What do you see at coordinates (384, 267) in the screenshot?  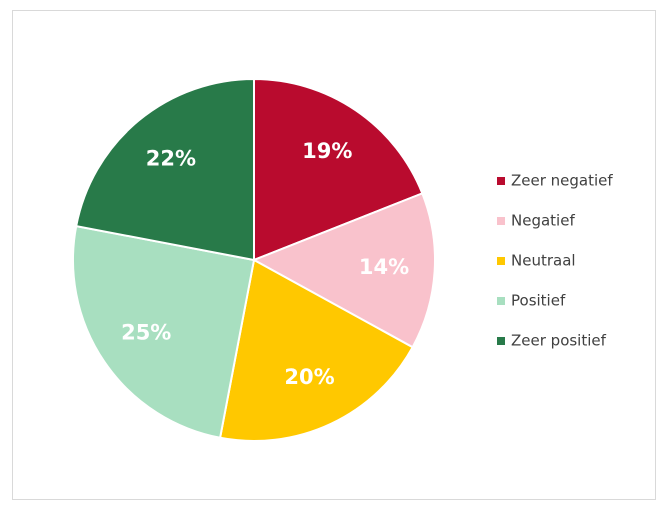 I see `data-label: 14%` at bounding box center [384, 267].